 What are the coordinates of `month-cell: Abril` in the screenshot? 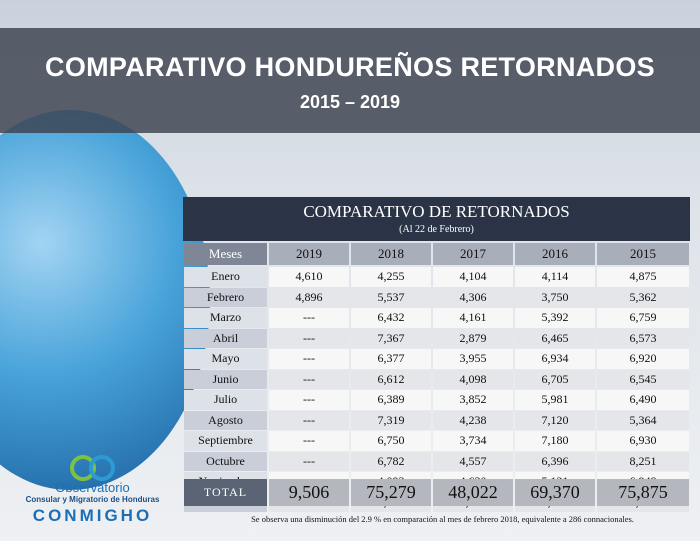 It's located at (225, 338).